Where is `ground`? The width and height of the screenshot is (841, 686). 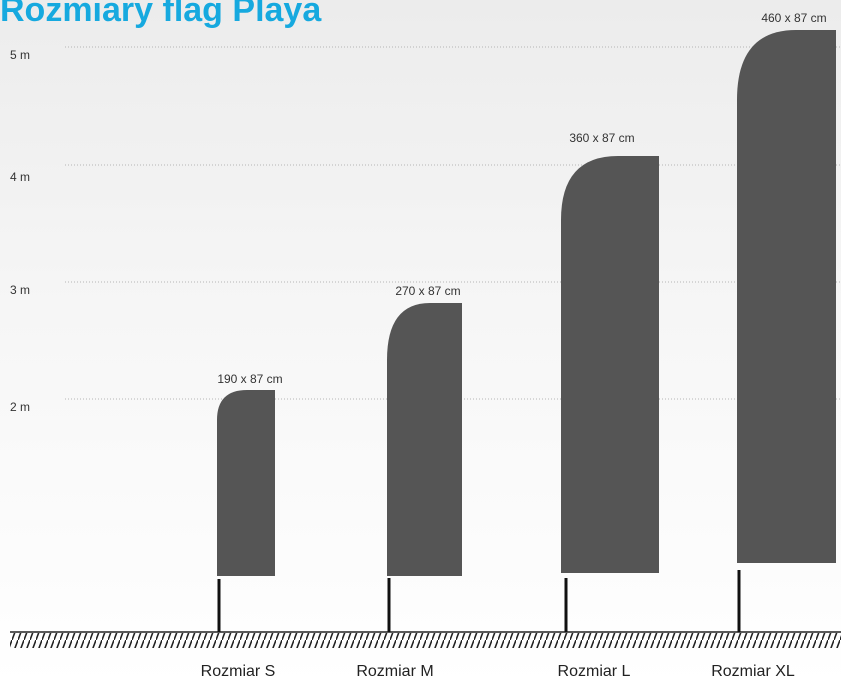
ground is located at coordinates (425, 639).